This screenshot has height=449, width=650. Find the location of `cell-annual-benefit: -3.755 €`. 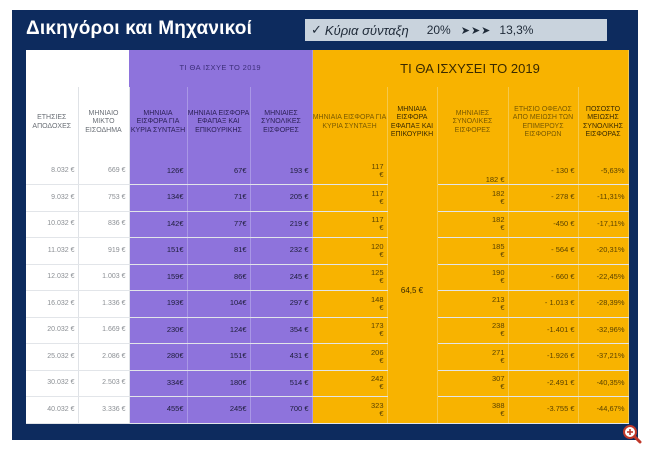

cell-annual-benefit: -3.755 € is located at coordinates (543, 410).